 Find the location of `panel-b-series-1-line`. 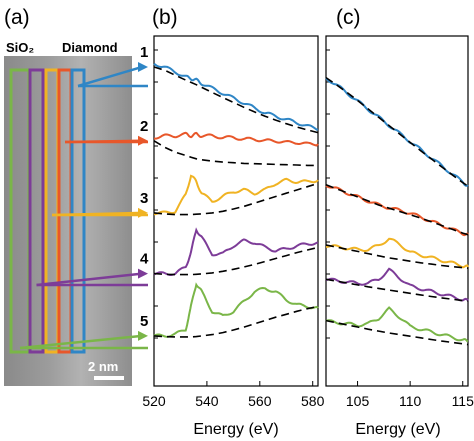

panel-b-series-1-line is located at coordinates (236, 96).